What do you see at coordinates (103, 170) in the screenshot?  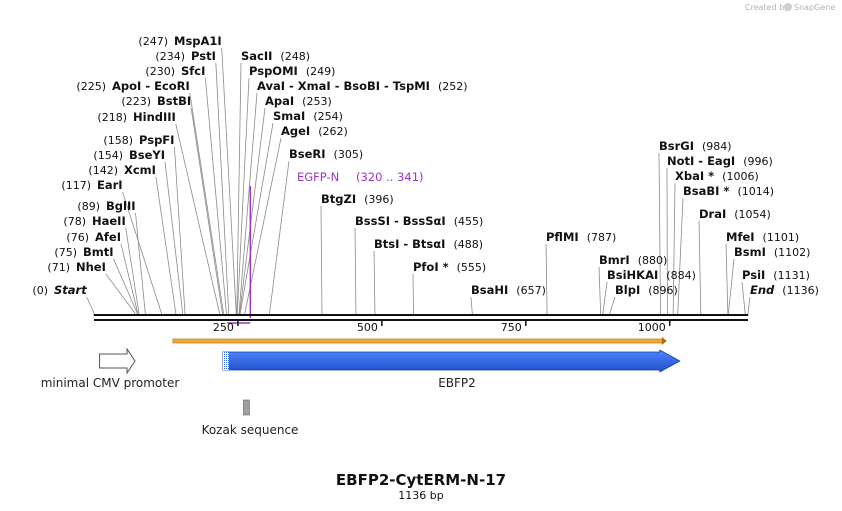 I see `site-pos-xcmi: (142)` at bounding box center [103, 170].